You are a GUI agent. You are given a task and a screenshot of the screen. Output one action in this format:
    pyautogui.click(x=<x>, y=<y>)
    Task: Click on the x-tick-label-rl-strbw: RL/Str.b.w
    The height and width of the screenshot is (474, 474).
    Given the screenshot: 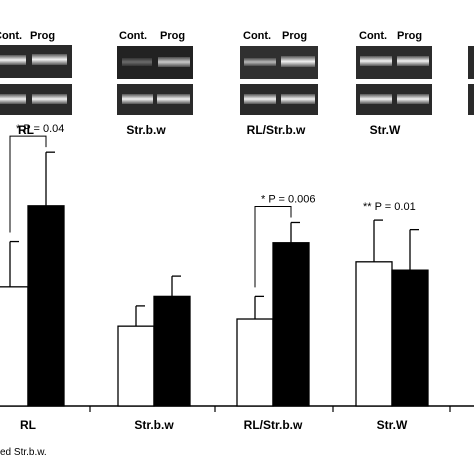 What is the action you would take?
    pyautogui.click(x=273, y=425)
    